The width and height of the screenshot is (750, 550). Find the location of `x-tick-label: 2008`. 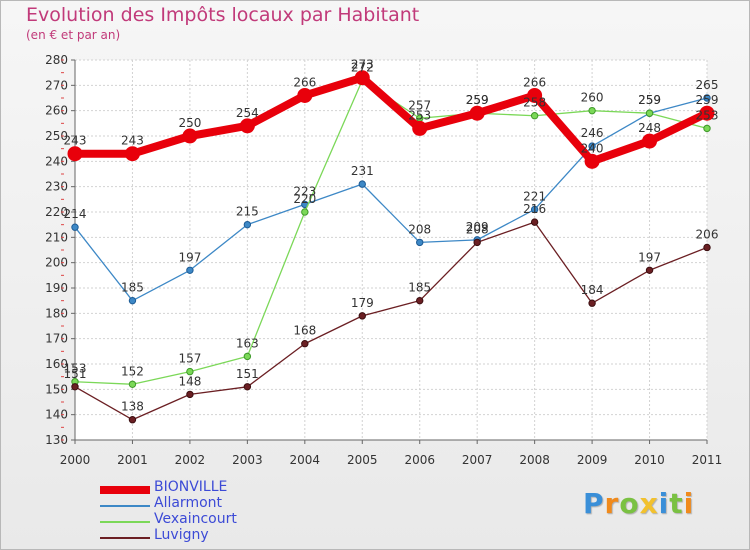

x-tick-label: 2008 is located at coordinates (534, 460).